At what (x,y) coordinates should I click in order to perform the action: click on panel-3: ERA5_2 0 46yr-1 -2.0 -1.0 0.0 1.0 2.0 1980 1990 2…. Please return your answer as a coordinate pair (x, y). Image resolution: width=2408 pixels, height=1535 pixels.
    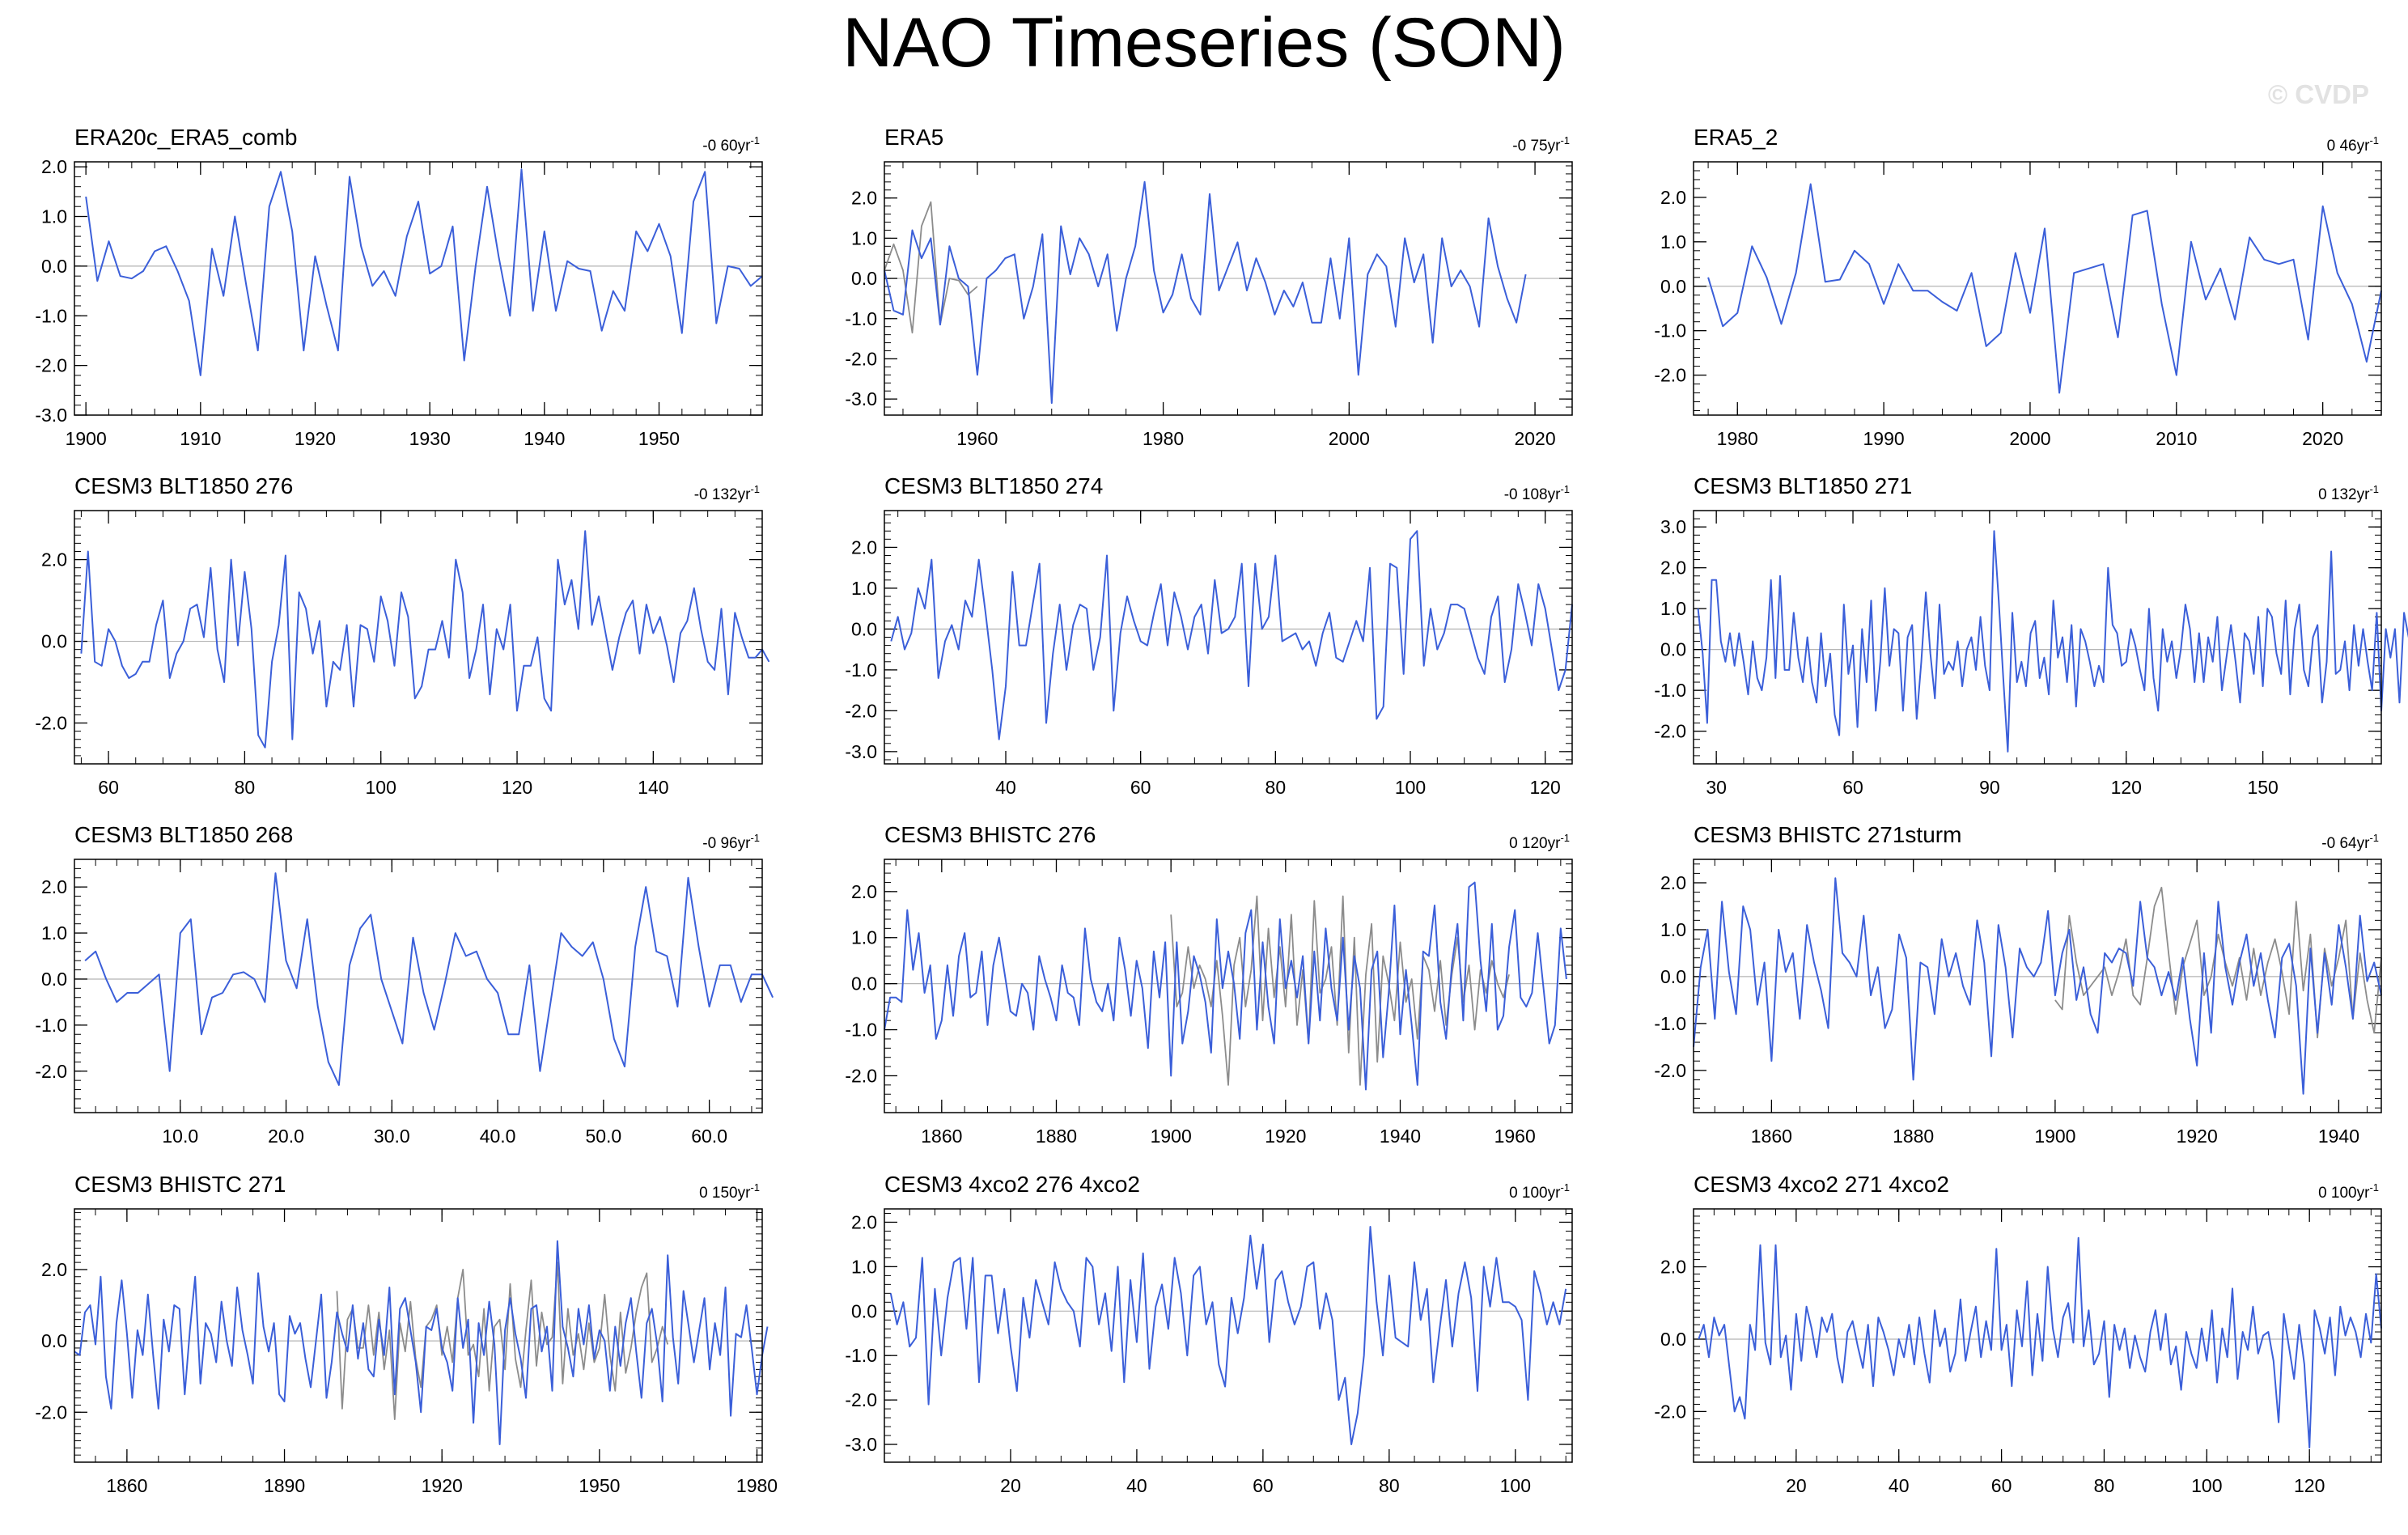
    Looking at the image, I should click on (2018, 287).